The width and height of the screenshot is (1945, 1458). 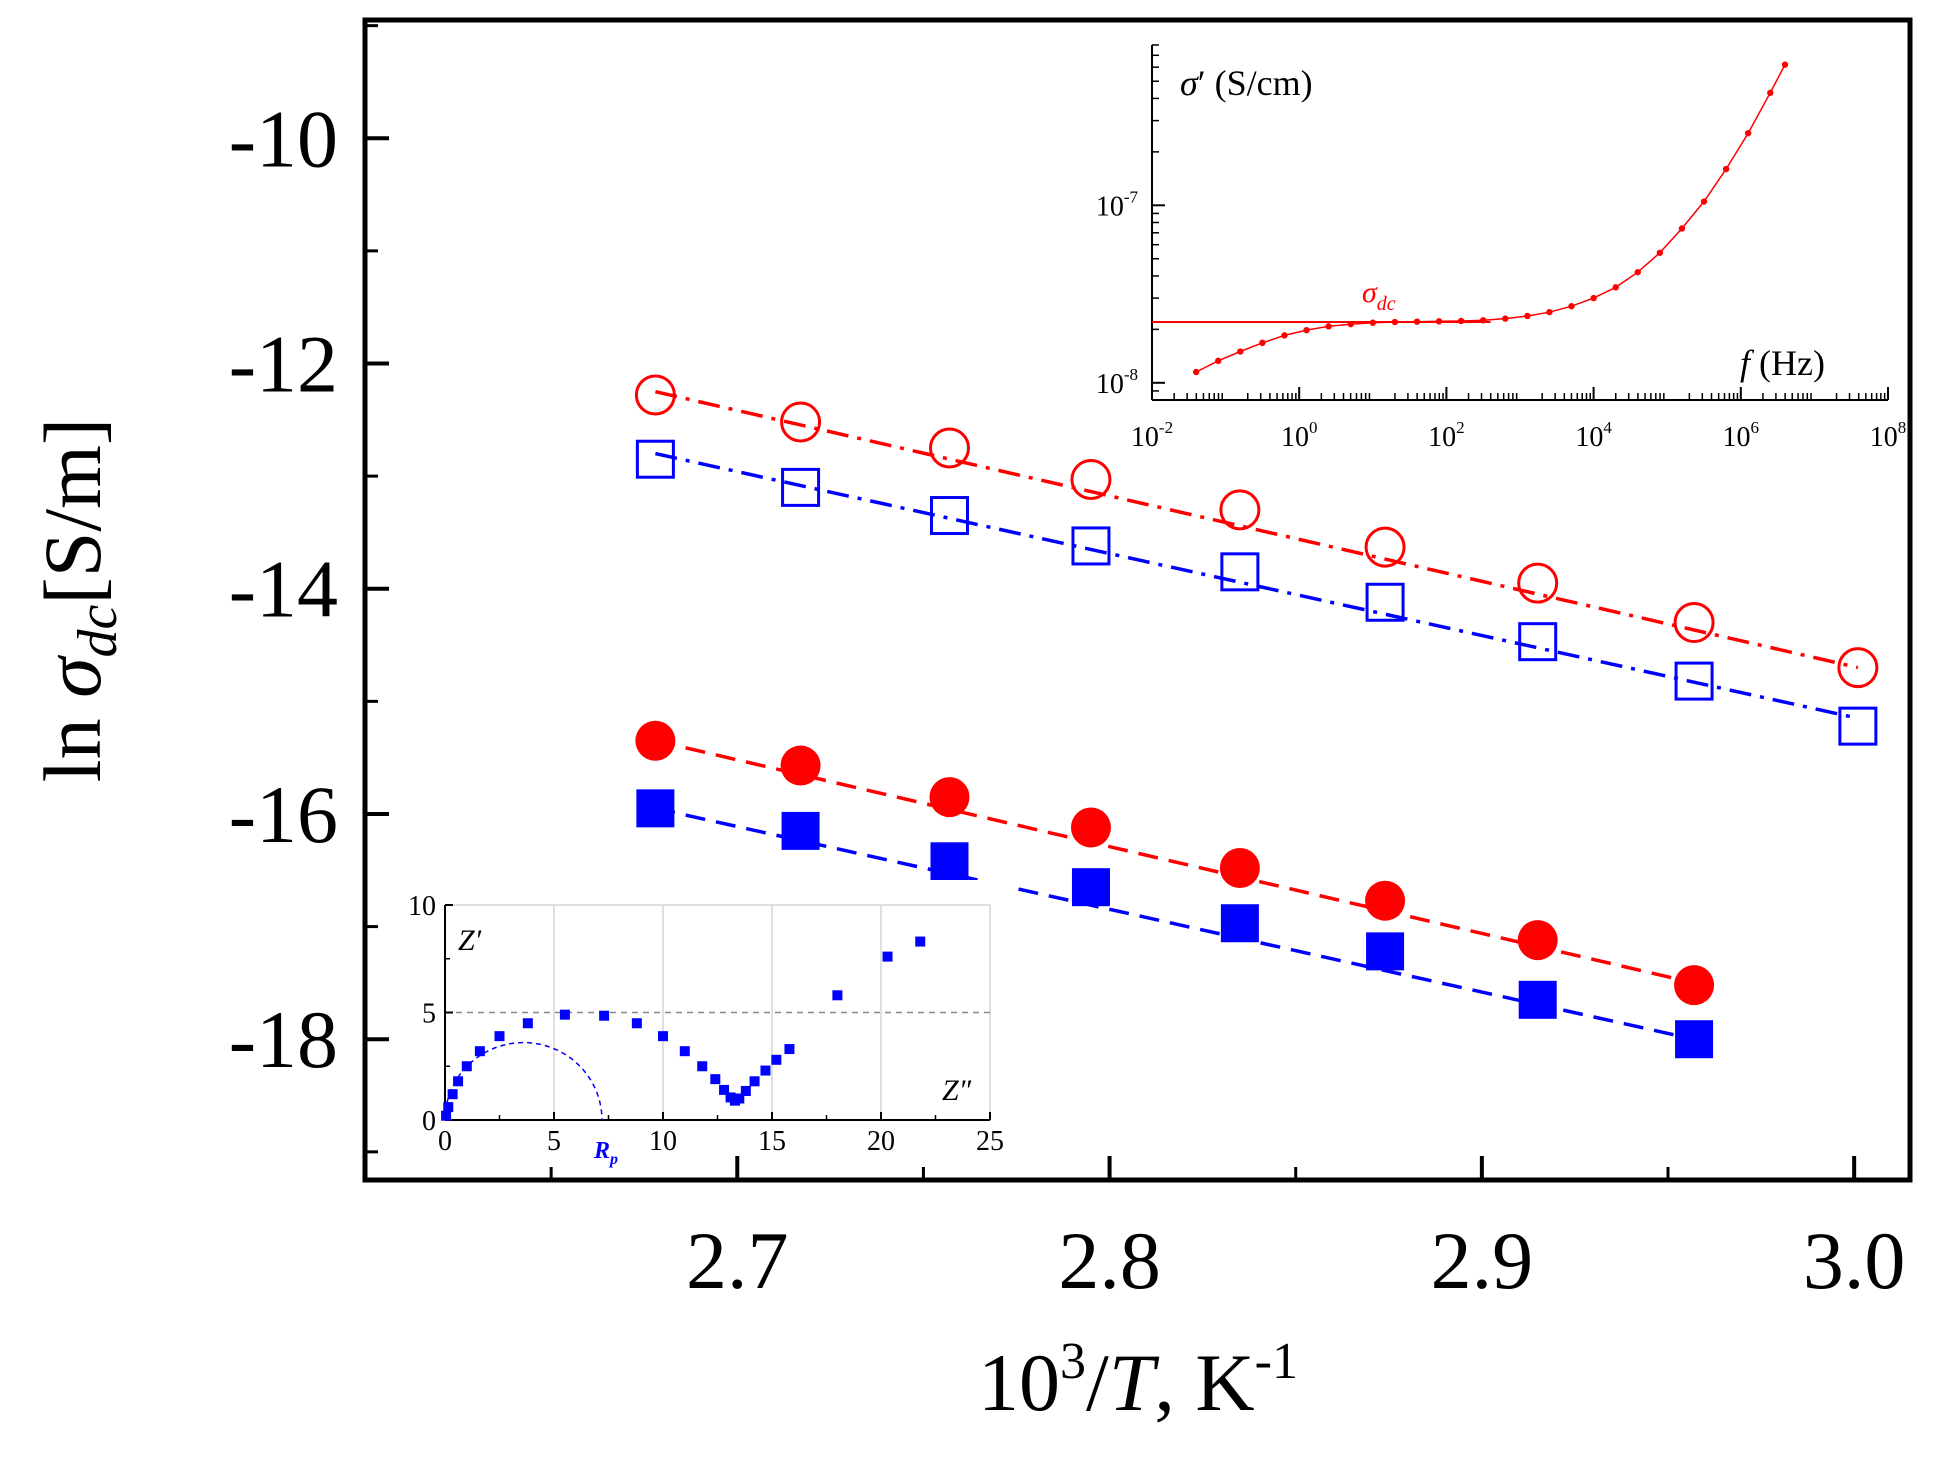 What do you see at coordinates (429, 1121) in the screenshot?
I see `inset-bottom-y-tick-label: 0` at bounding box center [429, 1121].